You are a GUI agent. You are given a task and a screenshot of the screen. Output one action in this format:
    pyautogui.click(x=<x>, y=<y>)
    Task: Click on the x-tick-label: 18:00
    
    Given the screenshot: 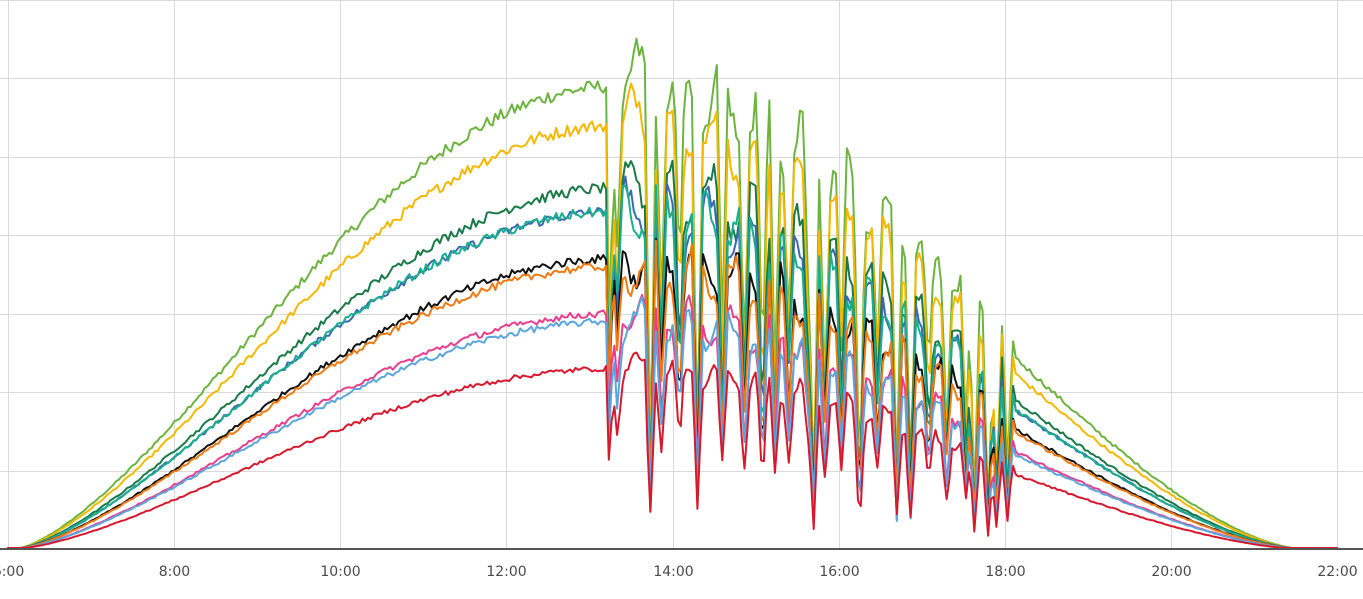 What is the action you would take?
    pyautogui.click(x=1005, y=572)
    